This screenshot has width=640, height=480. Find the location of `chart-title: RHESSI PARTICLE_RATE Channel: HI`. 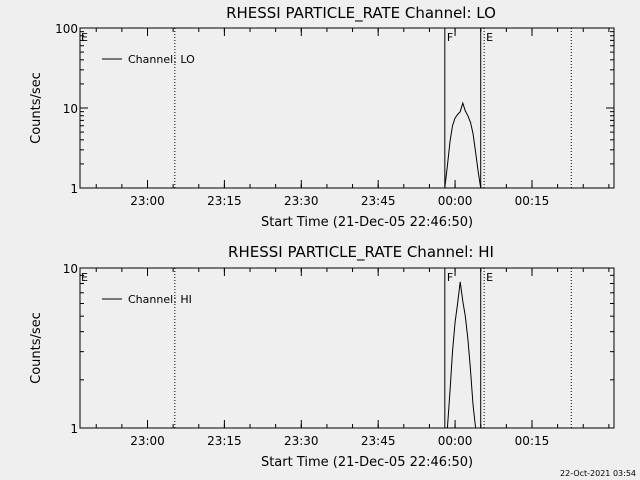

chart-title: RHESSI PARTICLE_RATE Channel: HI is located at coordinates (361, 252).